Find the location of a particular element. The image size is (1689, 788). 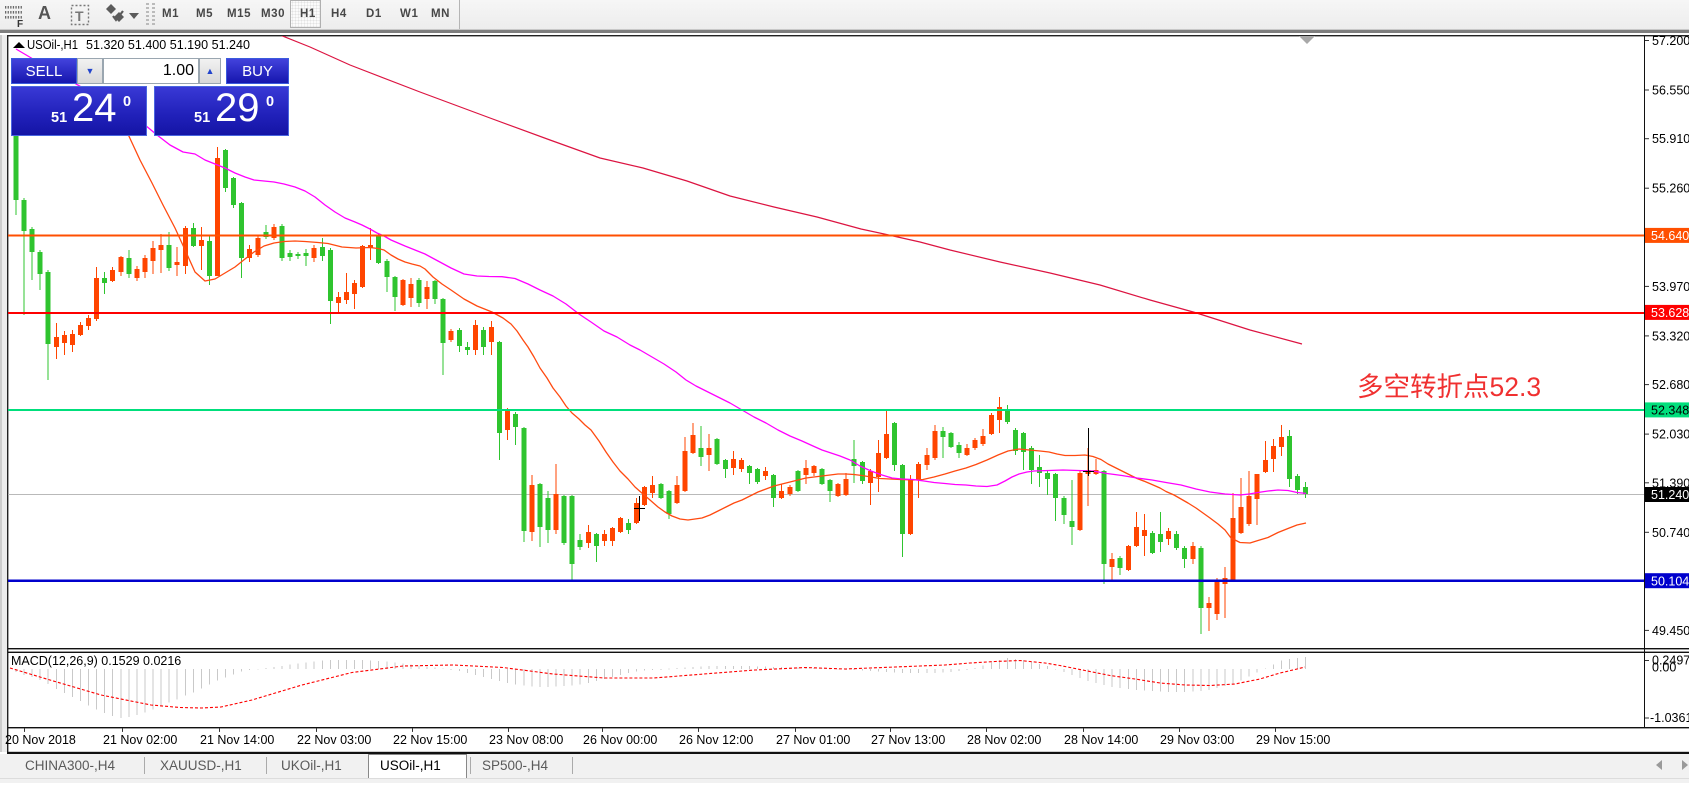

svg-text: USOil-,H1 is located at coordinates (52, 44).